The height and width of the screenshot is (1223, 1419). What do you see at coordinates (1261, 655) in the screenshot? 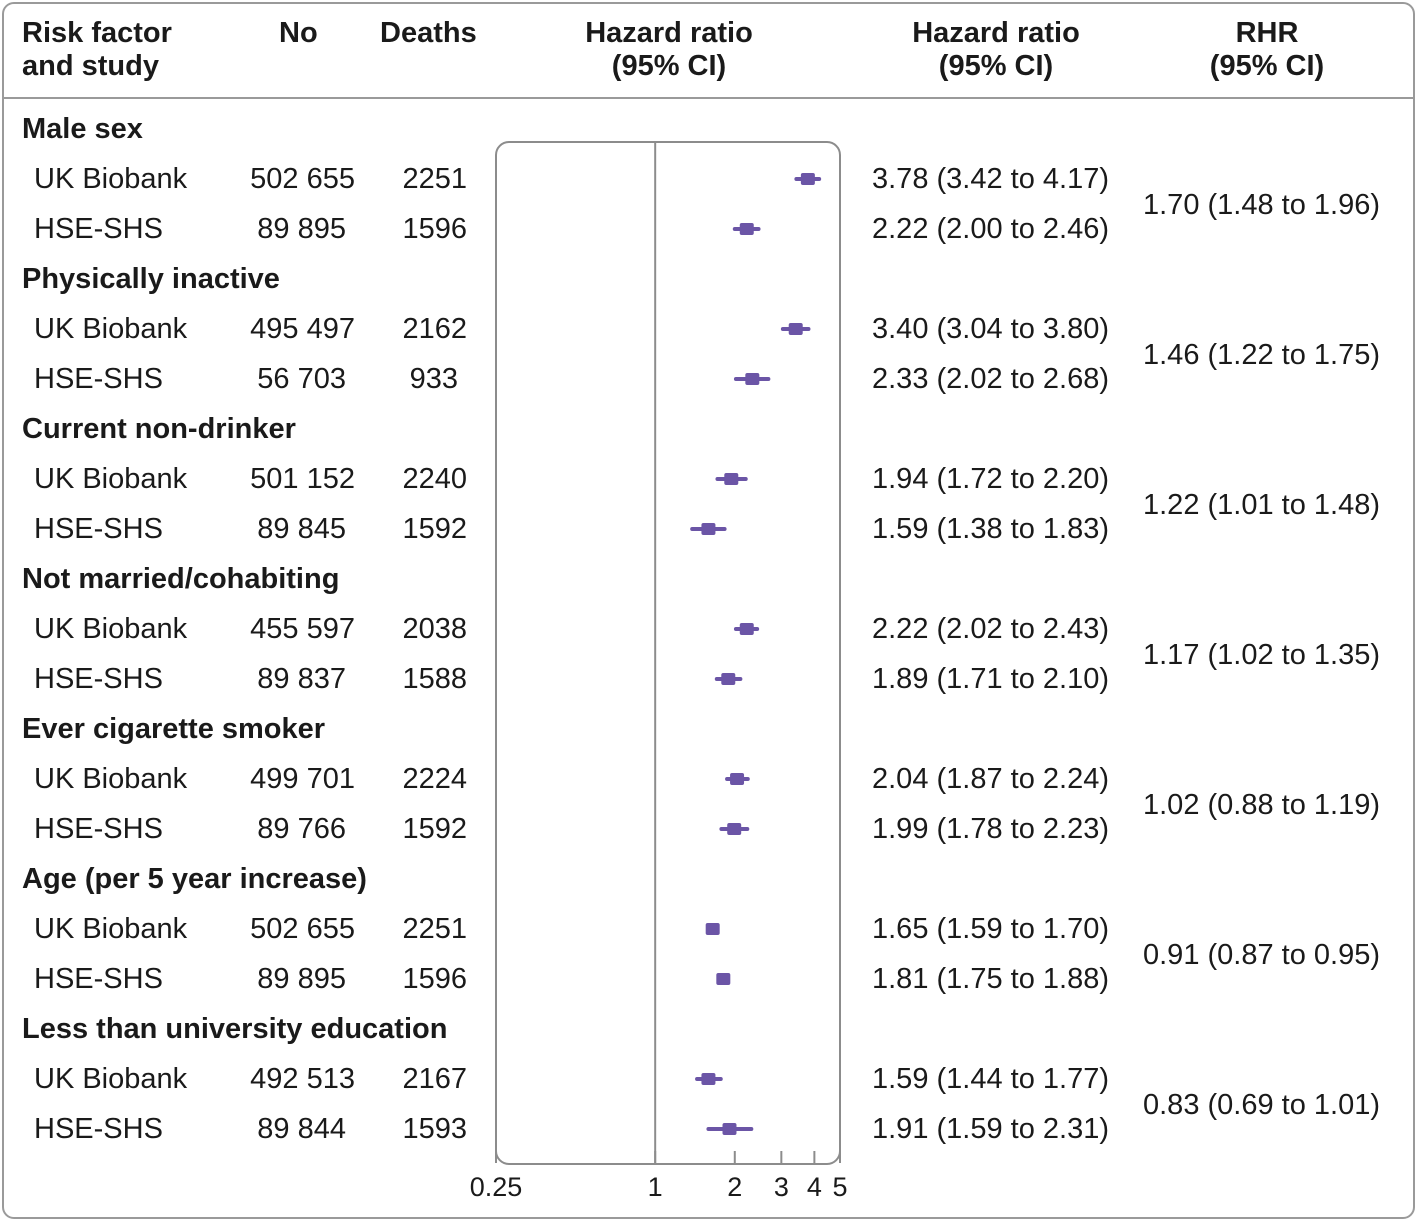
I see `rhr-value: 1.17 (1.02 to 1.35)` at bounding box center [1261, 655].